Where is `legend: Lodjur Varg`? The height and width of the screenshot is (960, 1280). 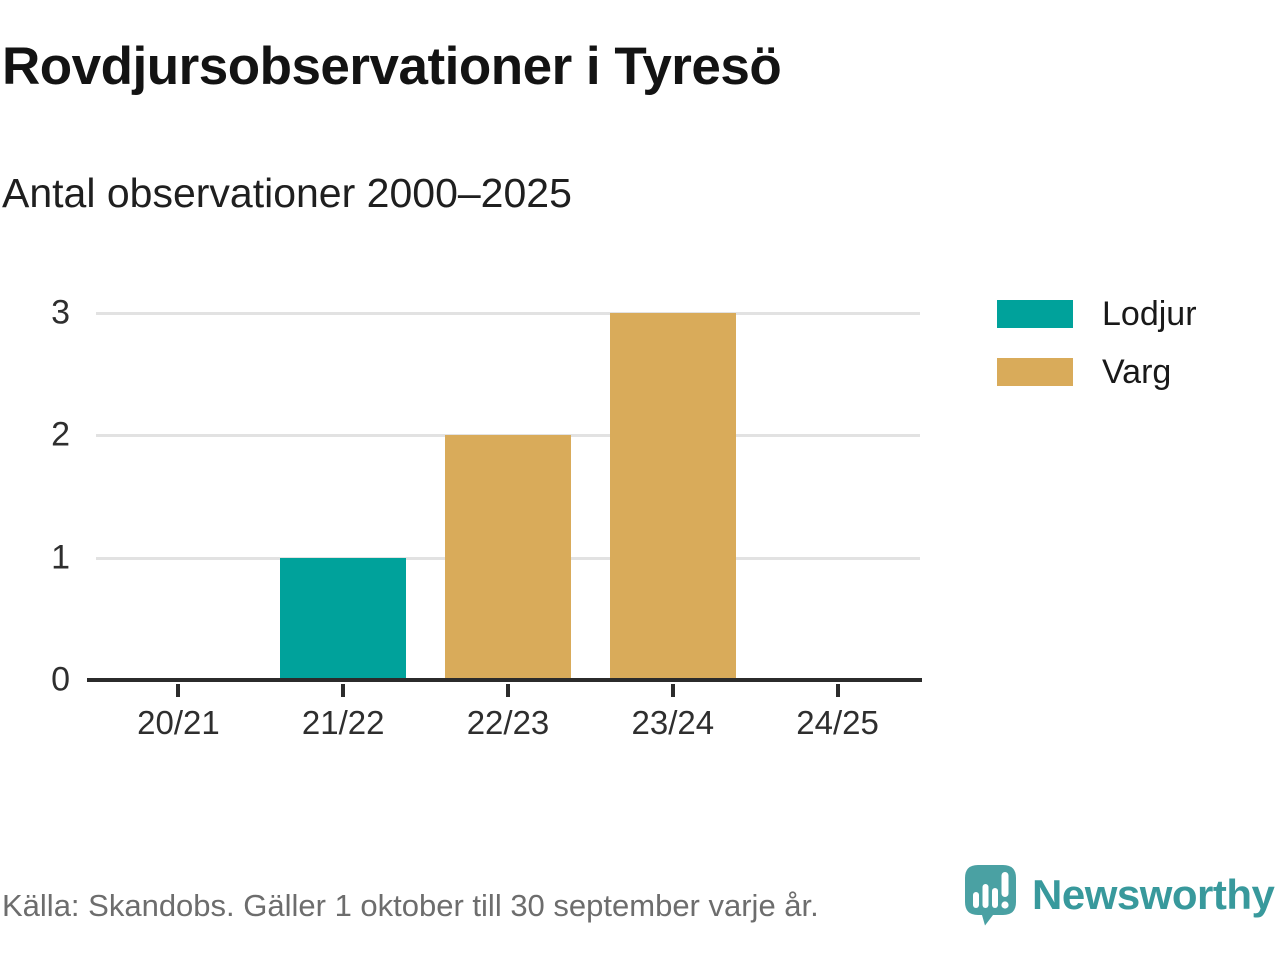
legend: Lodjur Varg is located at coordinates (1097, 355).